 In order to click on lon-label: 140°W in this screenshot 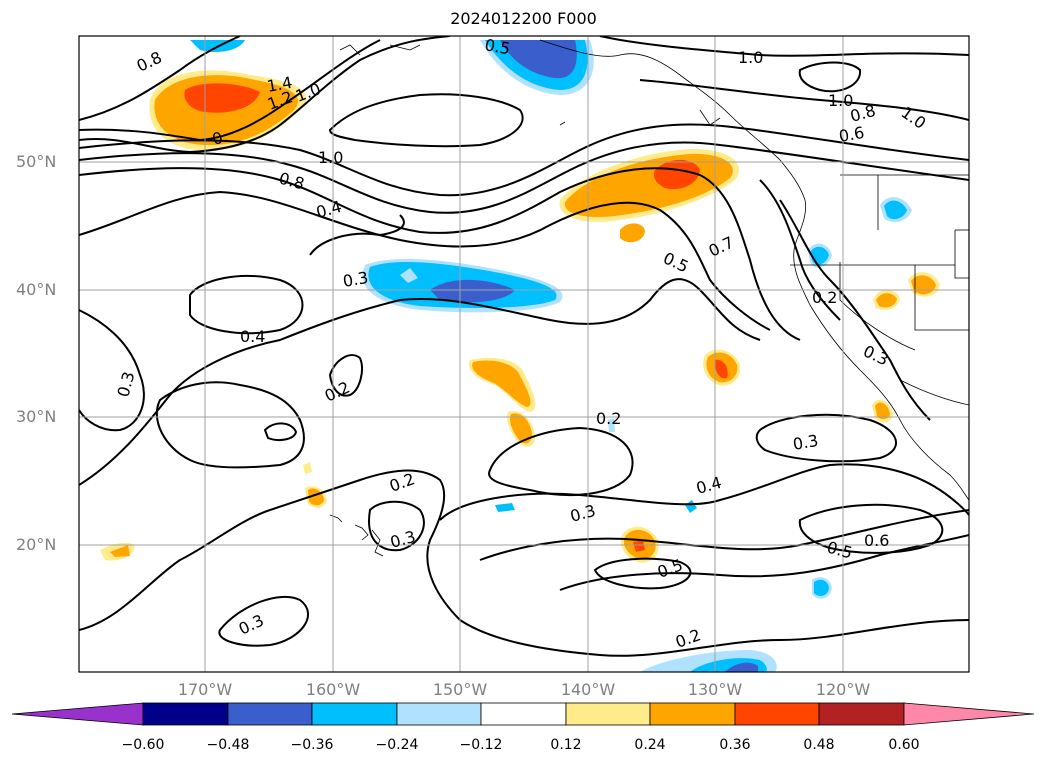, I will do `click(588, 689)`.